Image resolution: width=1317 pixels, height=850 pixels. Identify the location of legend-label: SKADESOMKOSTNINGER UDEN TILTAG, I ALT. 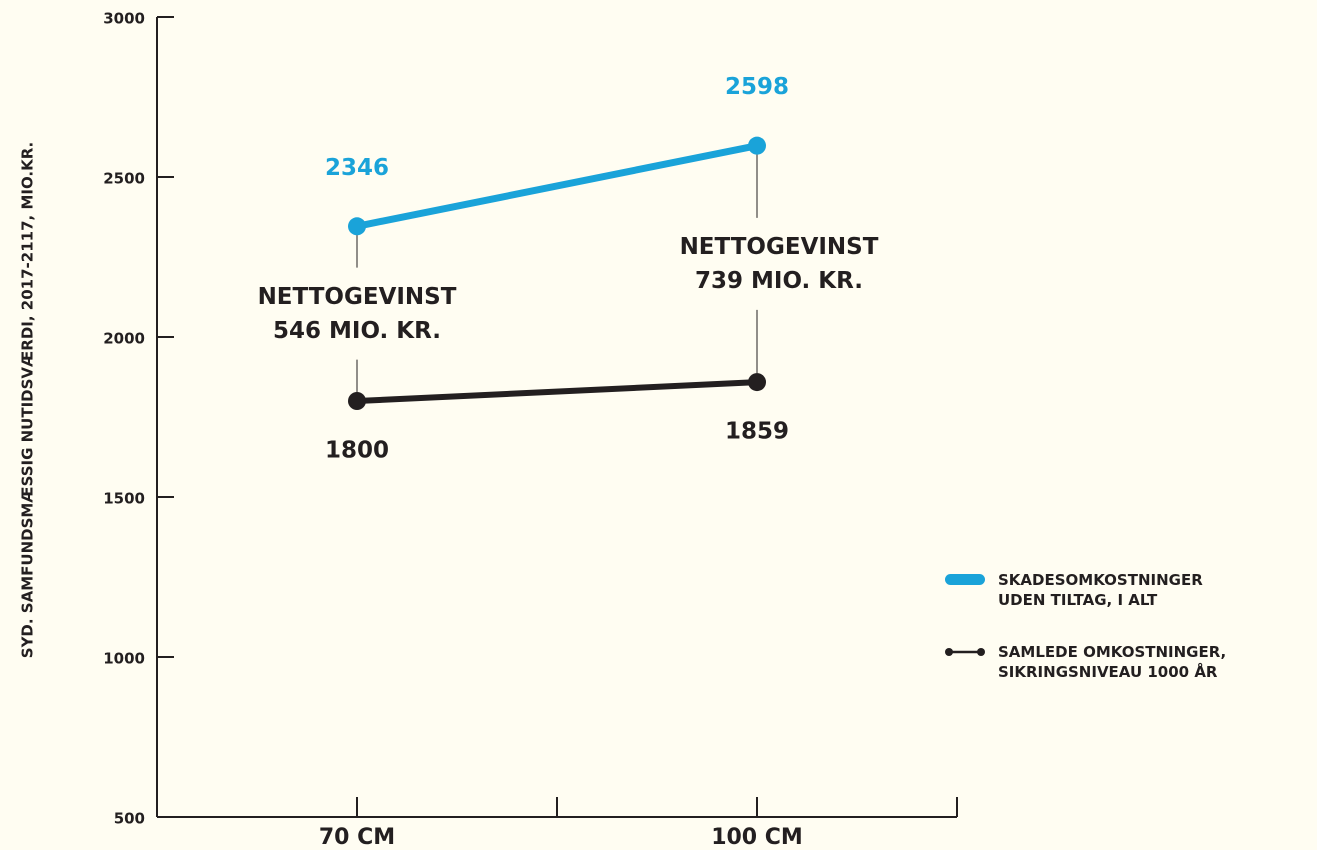
(1100, 590).